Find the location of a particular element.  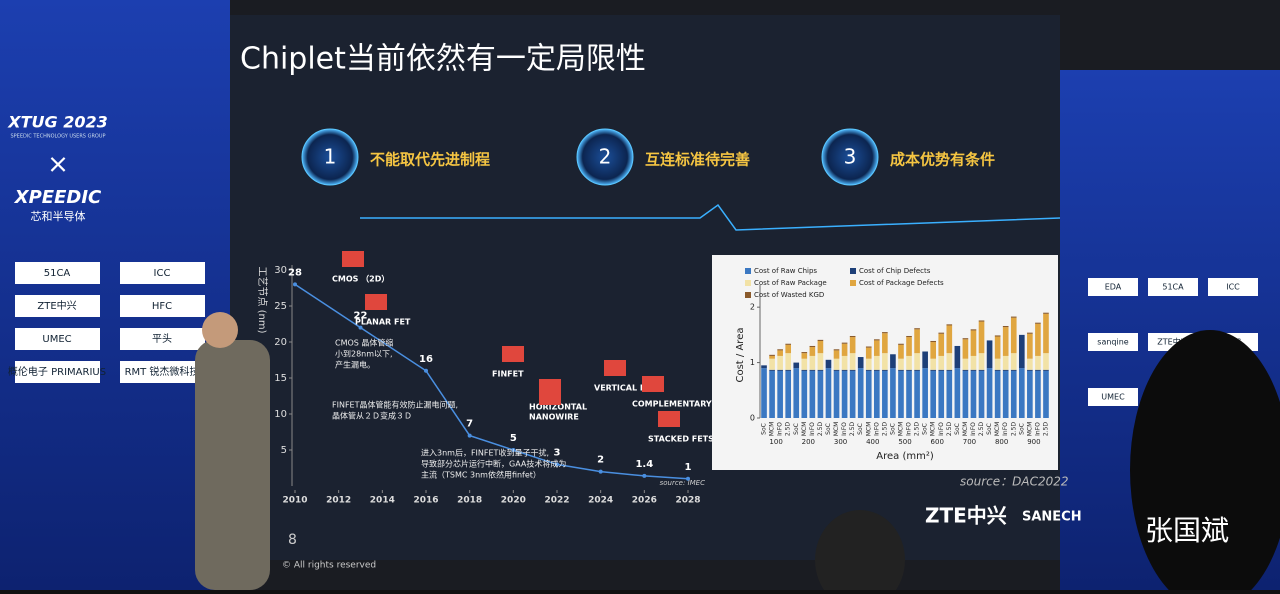

note: 导致部分芯片运行中断，GAA技术将成为 is located at coordinates (493, 464).